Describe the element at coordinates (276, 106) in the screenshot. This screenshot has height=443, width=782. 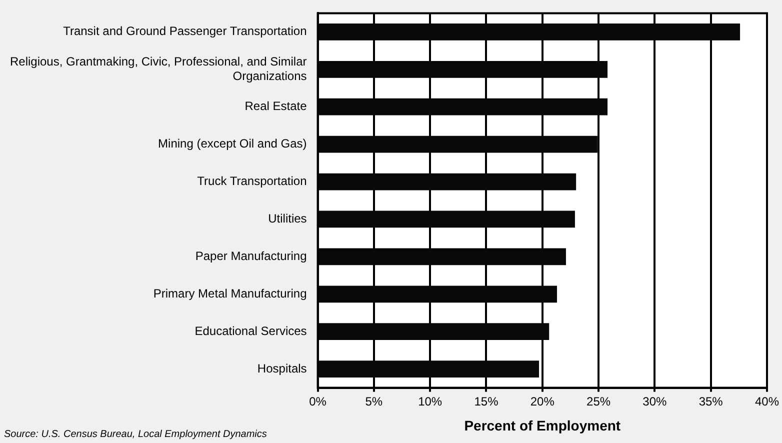
I see `y-tick-label: Real Estate` at that location.